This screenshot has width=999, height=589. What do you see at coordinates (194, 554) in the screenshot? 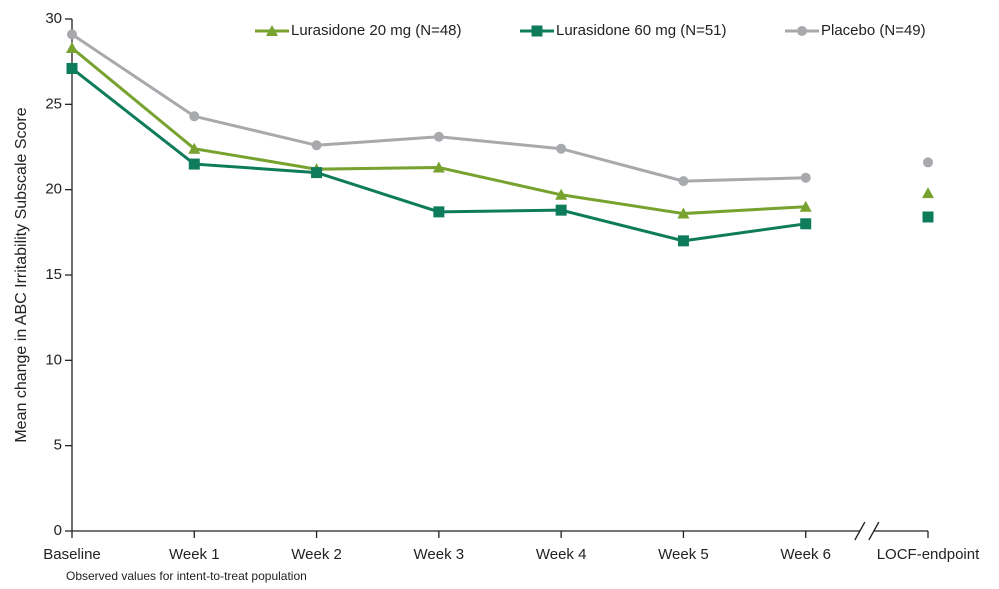
I see `x-tick-label: Week 1` at bounding box center [194, 554].